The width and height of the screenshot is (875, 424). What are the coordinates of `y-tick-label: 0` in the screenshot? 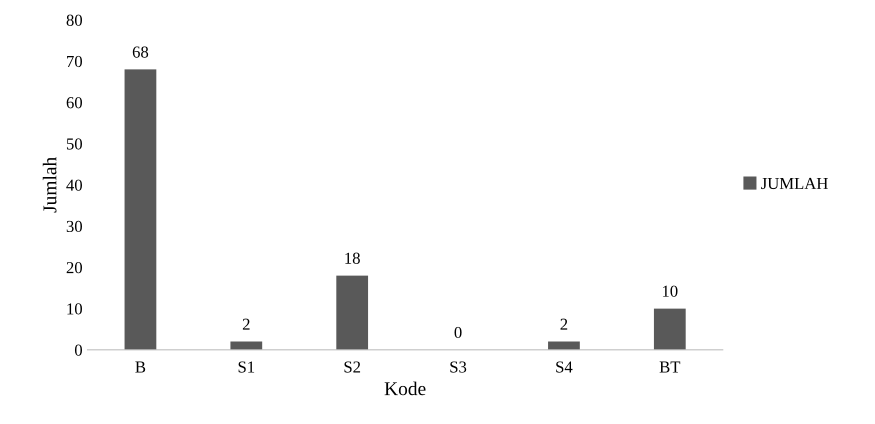 It's located at (78, 350).